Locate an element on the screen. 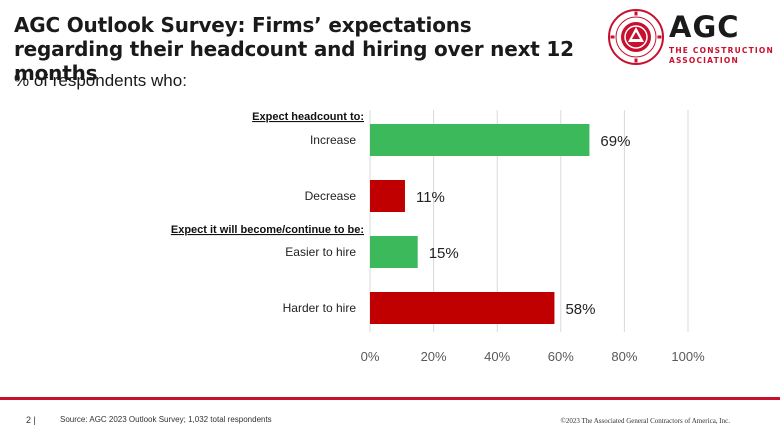  group-header: Expect headcount to: is located at coordinates (308, 117).